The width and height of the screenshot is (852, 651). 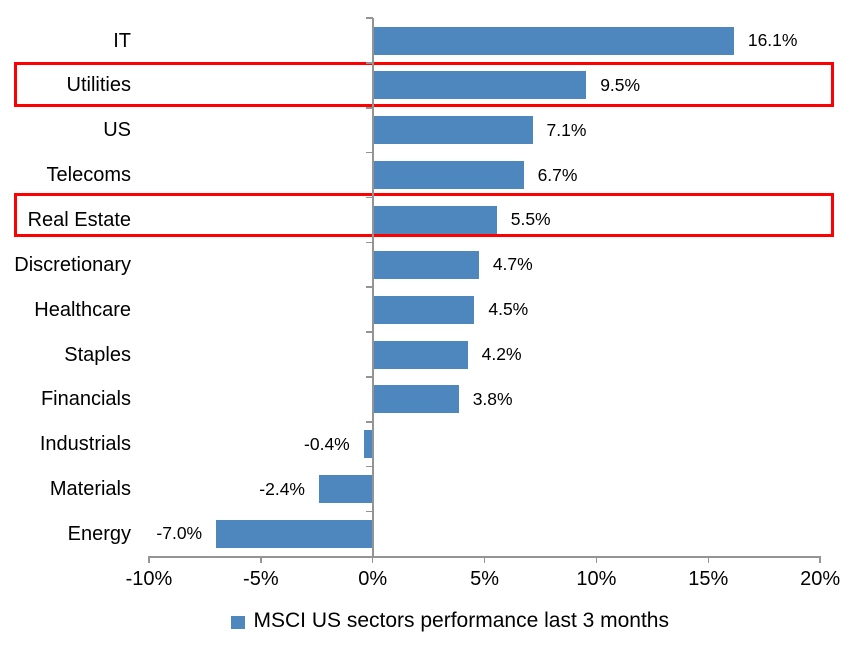 What do you see at coordinates (566, 129) in the screenshot?
I see `value-label: 7.1%` at bounding box center [566, 129].